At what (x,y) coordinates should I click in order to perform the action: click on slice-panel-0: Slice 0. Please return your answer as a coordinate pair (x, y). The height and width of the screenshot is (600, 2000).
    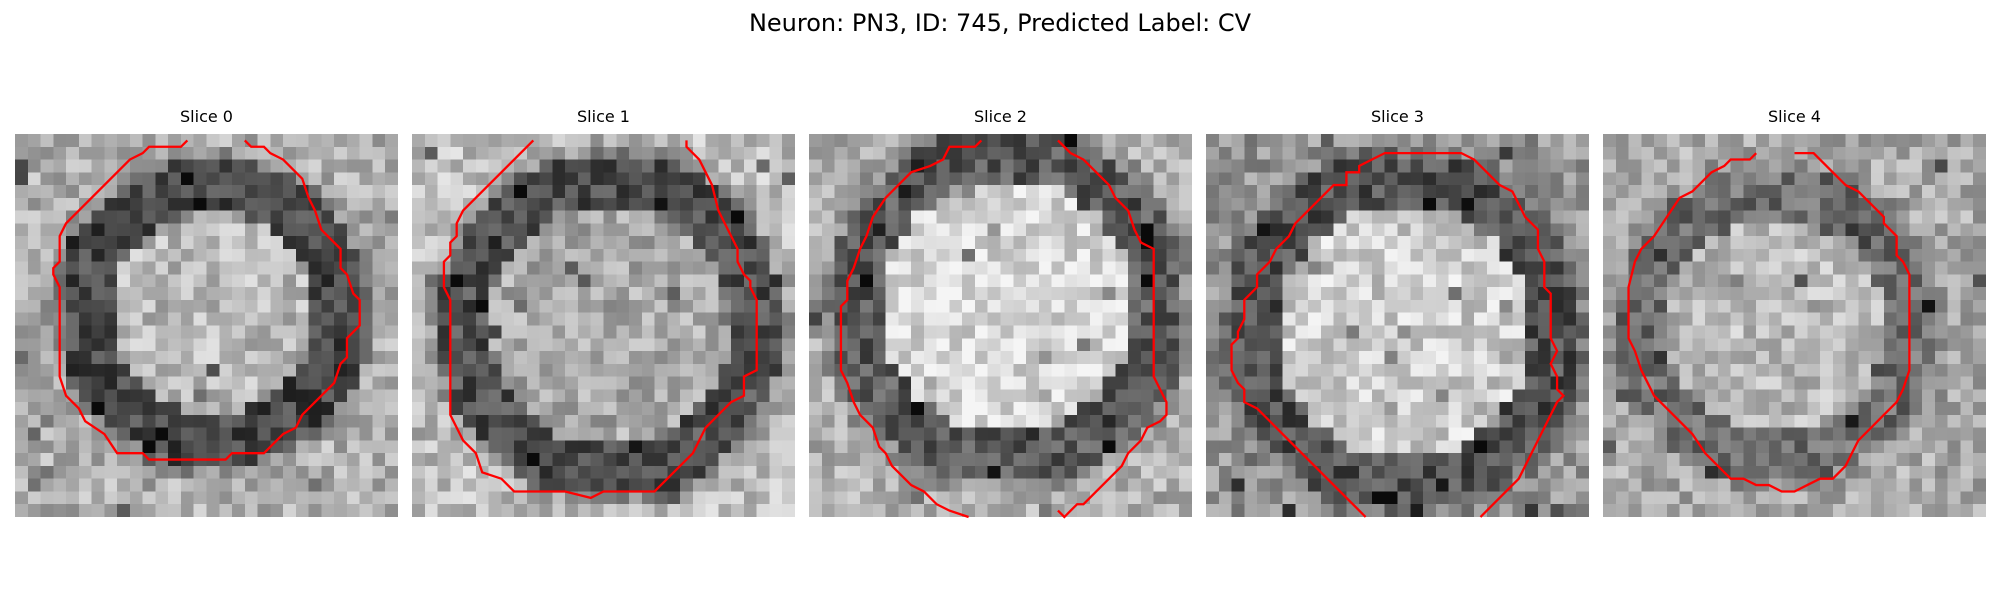
    Looking at the image, I should click on (206, 312).